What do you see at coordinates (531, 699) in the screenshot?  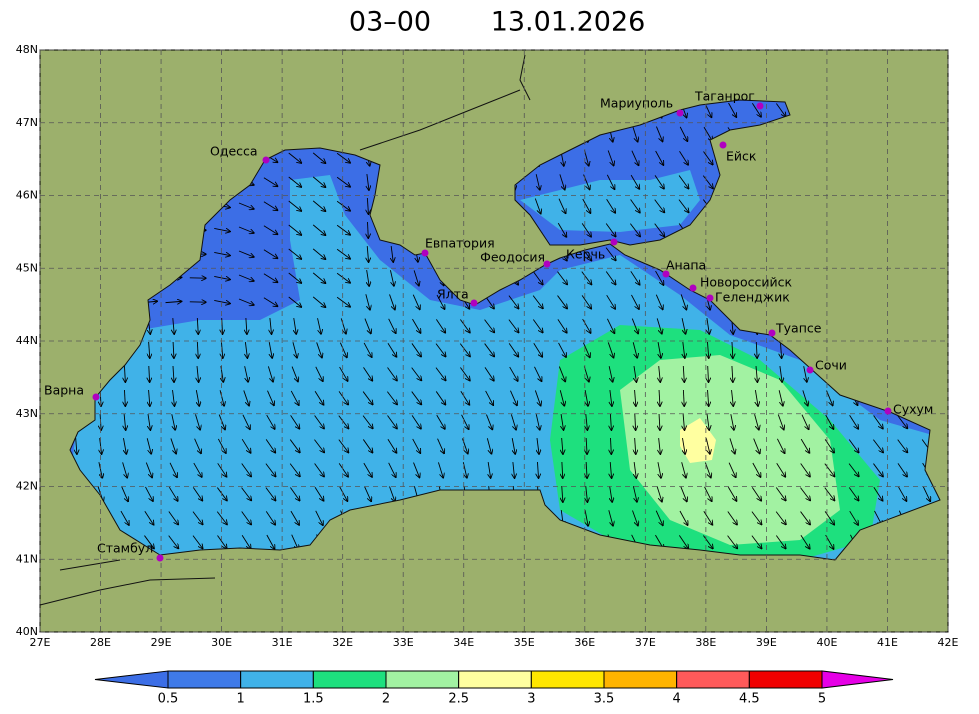 I see `colorbar-label: 3` at bounding box center [531, 699].